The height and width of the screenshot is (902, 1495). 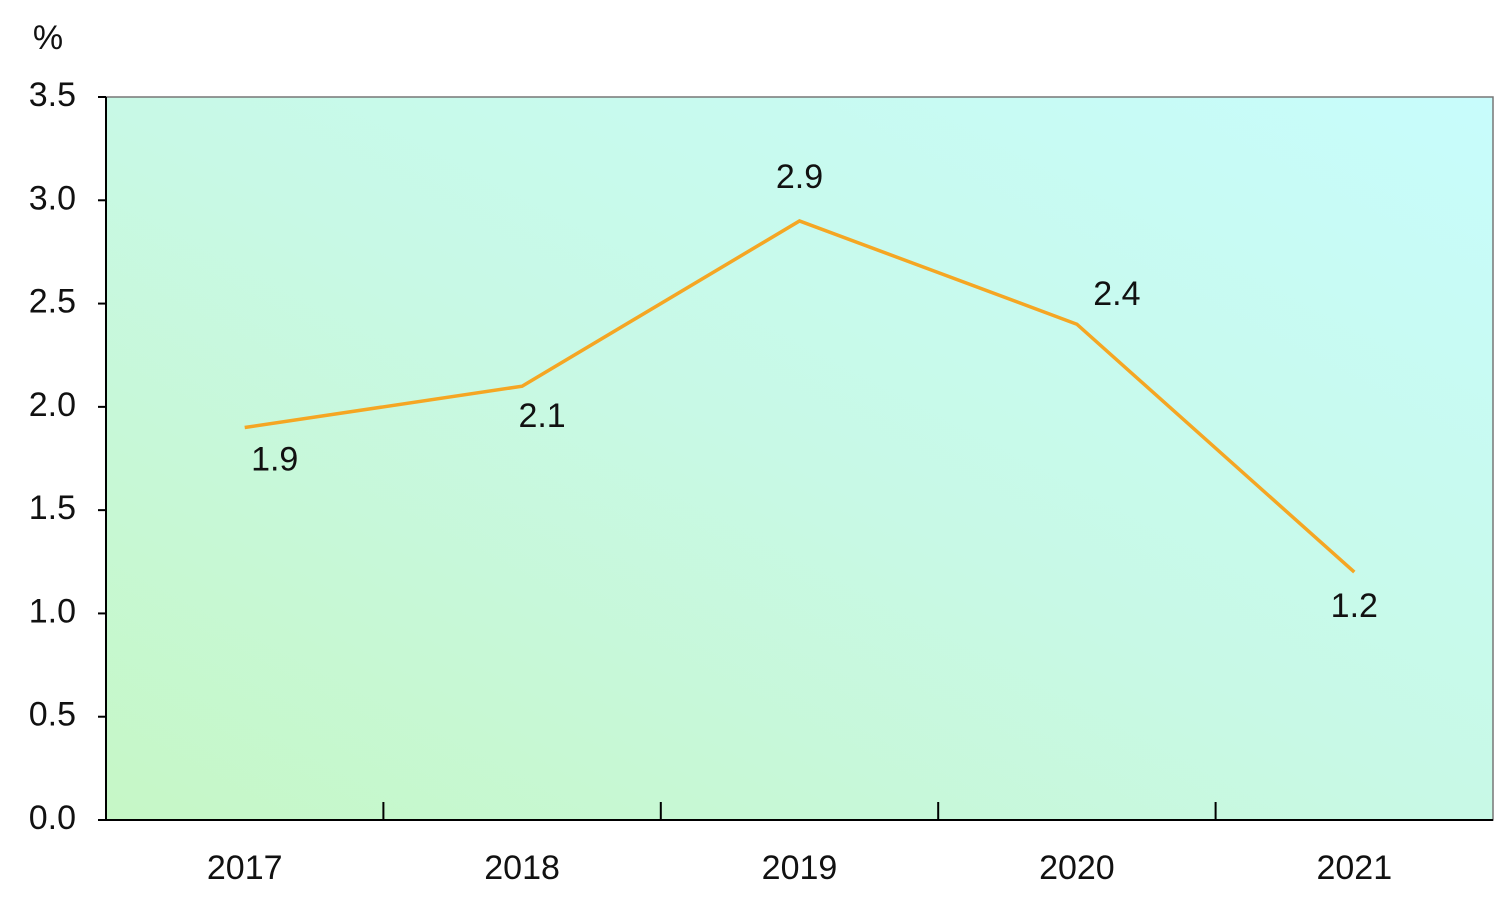 What do you see at coordinates (1077, 868) in the screenshot?
I see `x-tick-label: 2020` at bounding box center [1077, 868].